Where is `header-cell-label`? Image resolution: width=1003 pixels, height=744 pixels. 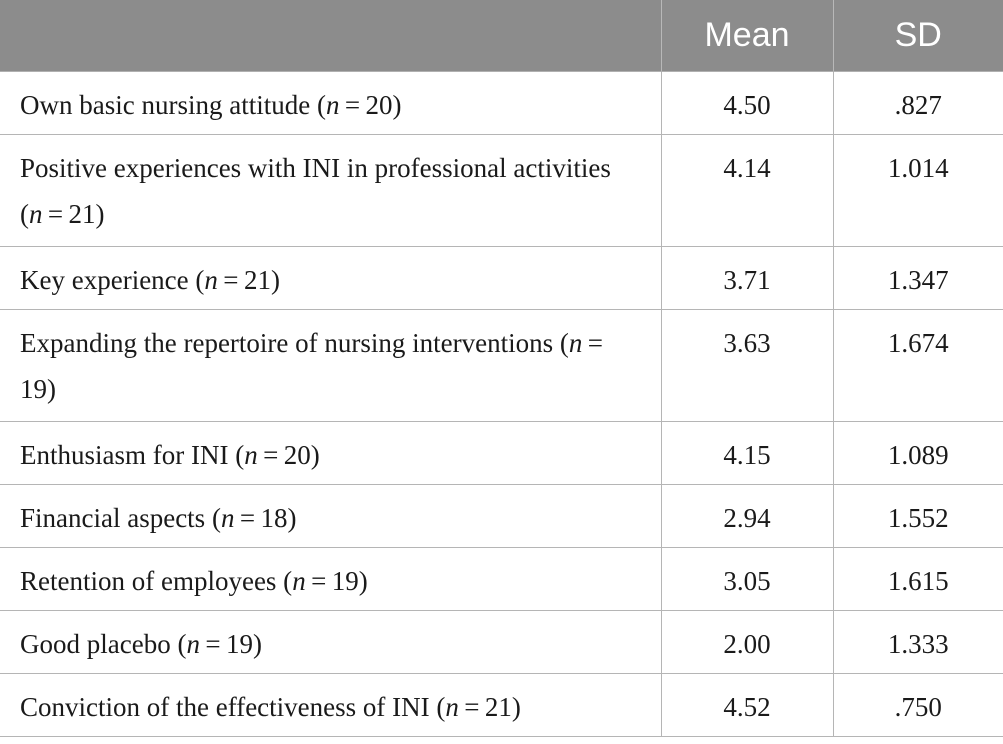 header-cell-label is located at coordinates (330, 36).